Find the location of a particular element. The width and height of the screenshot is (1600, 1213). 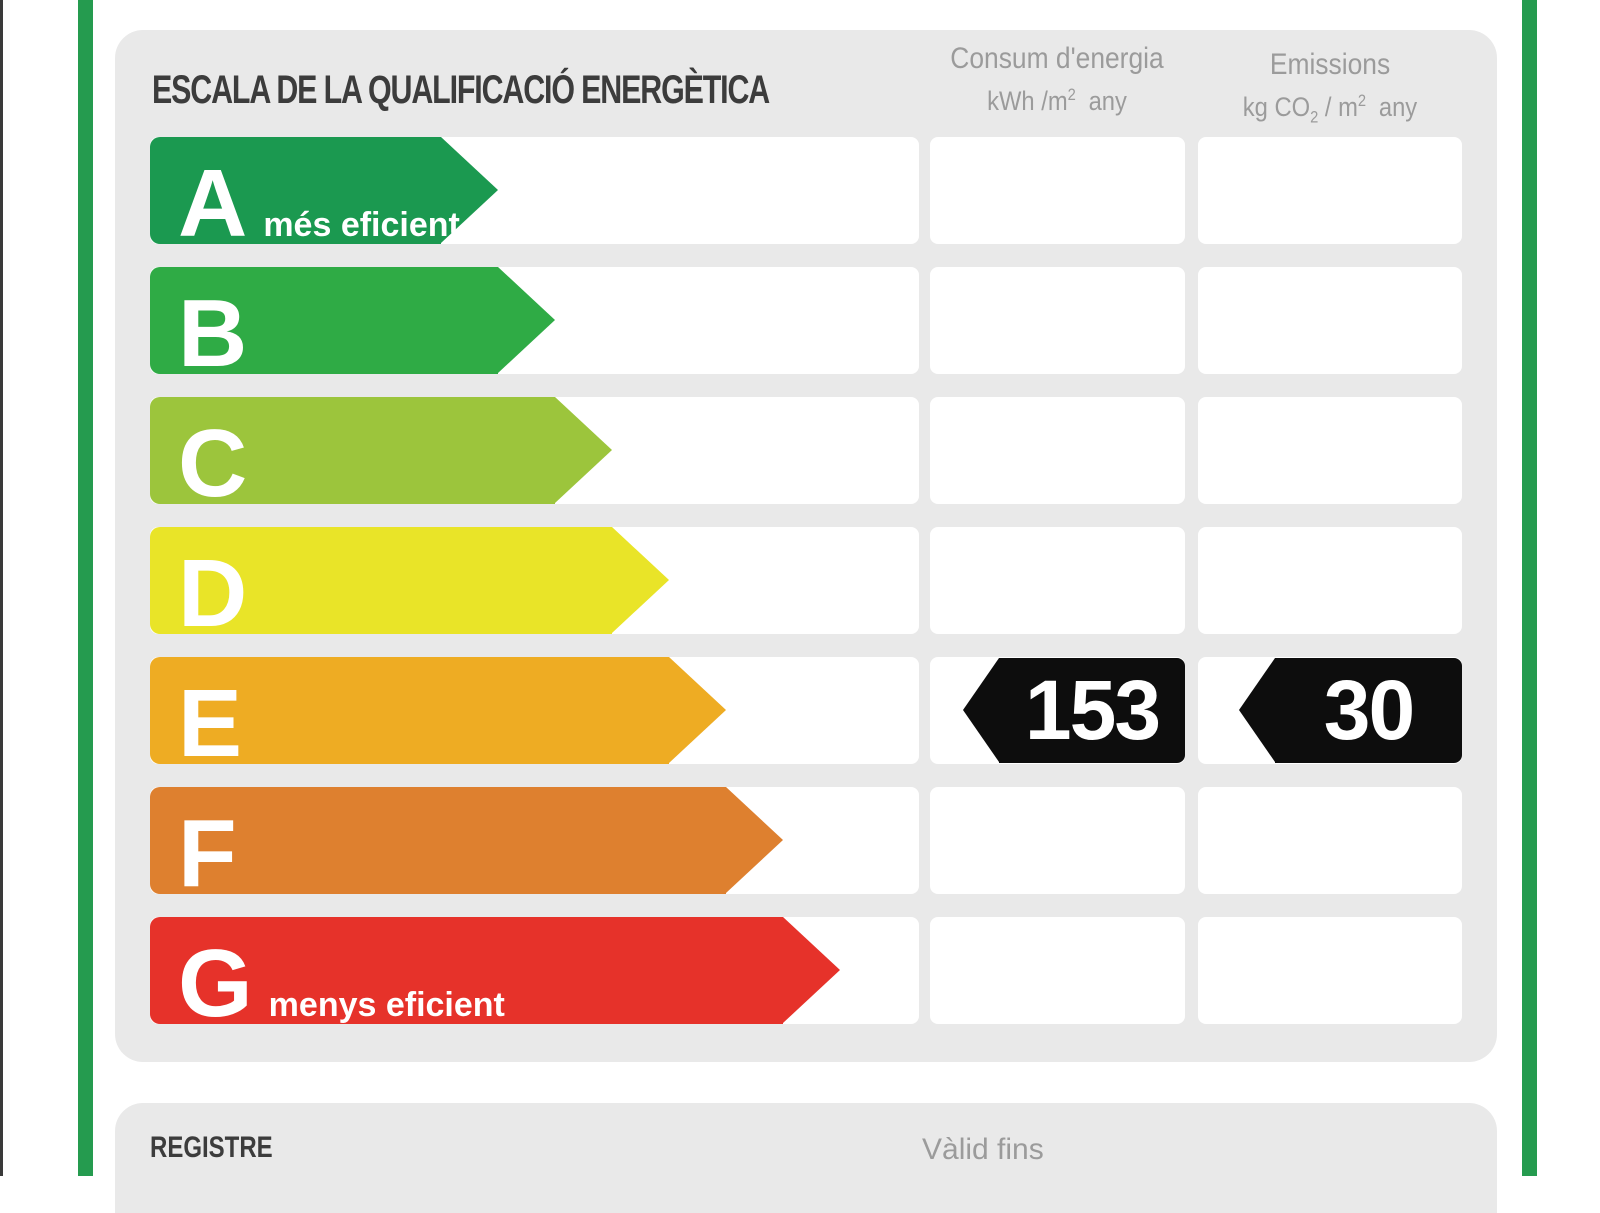

rating-letter: C is located at coordinates (213, 463).